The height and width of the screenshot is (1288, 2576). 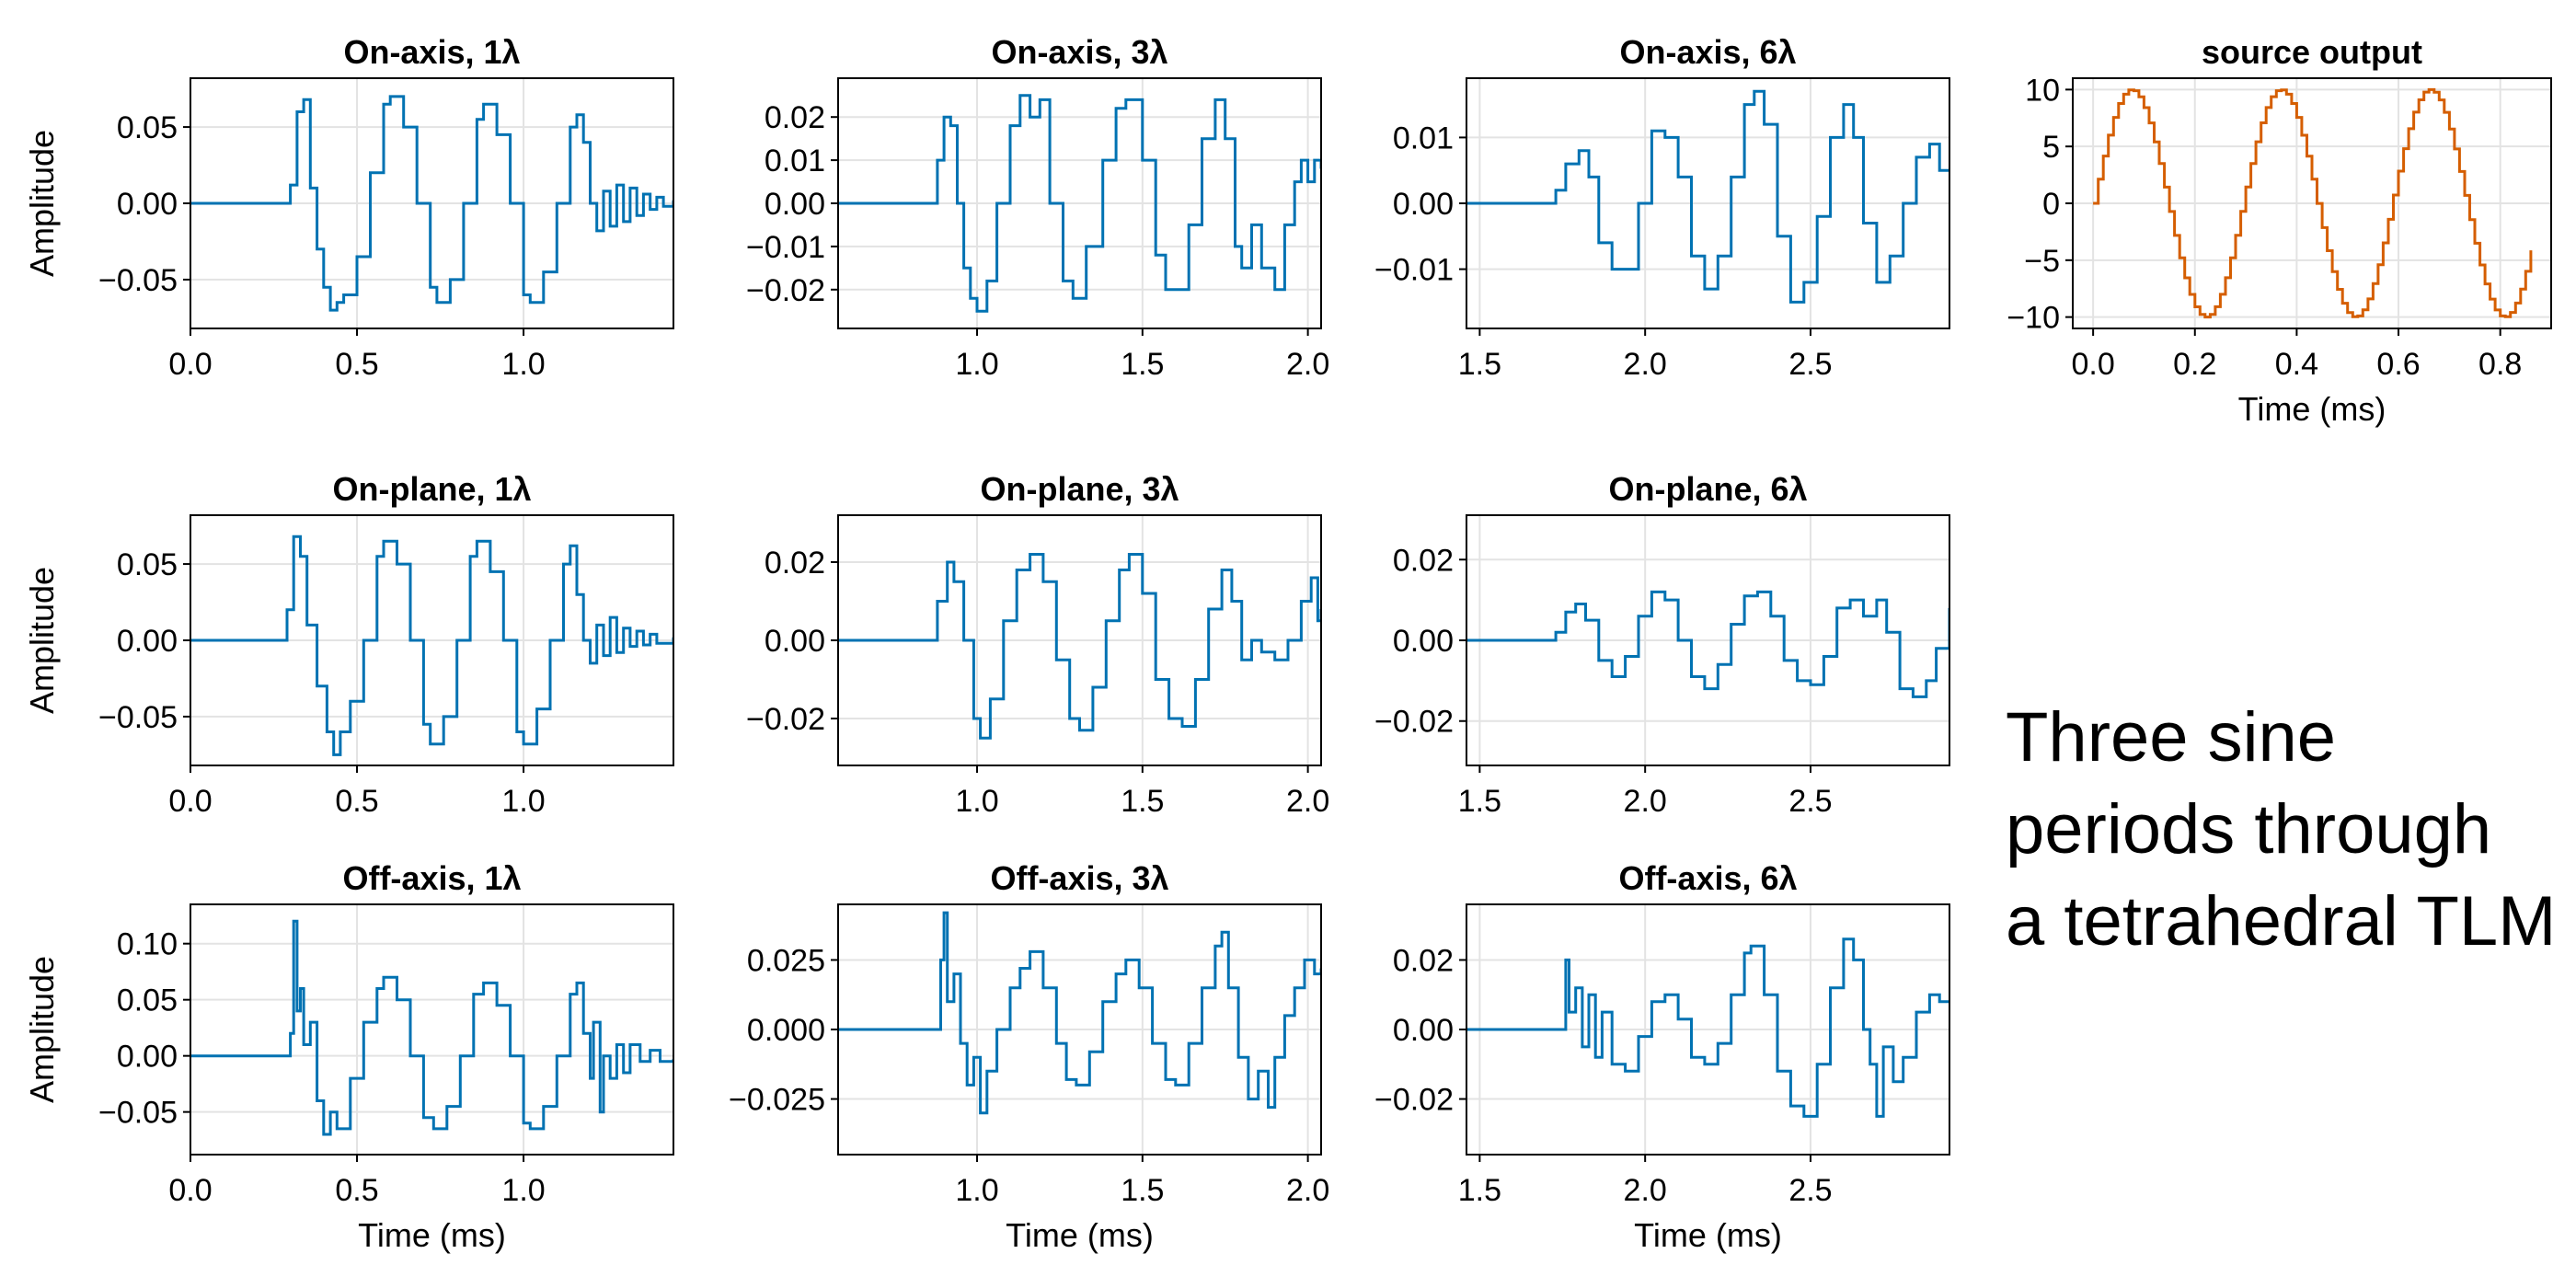 What do you see at coordinates (431, 489) in the screenshot?
I see `panel-title: On-plane, 1λ` at bounding box center [431, 489].